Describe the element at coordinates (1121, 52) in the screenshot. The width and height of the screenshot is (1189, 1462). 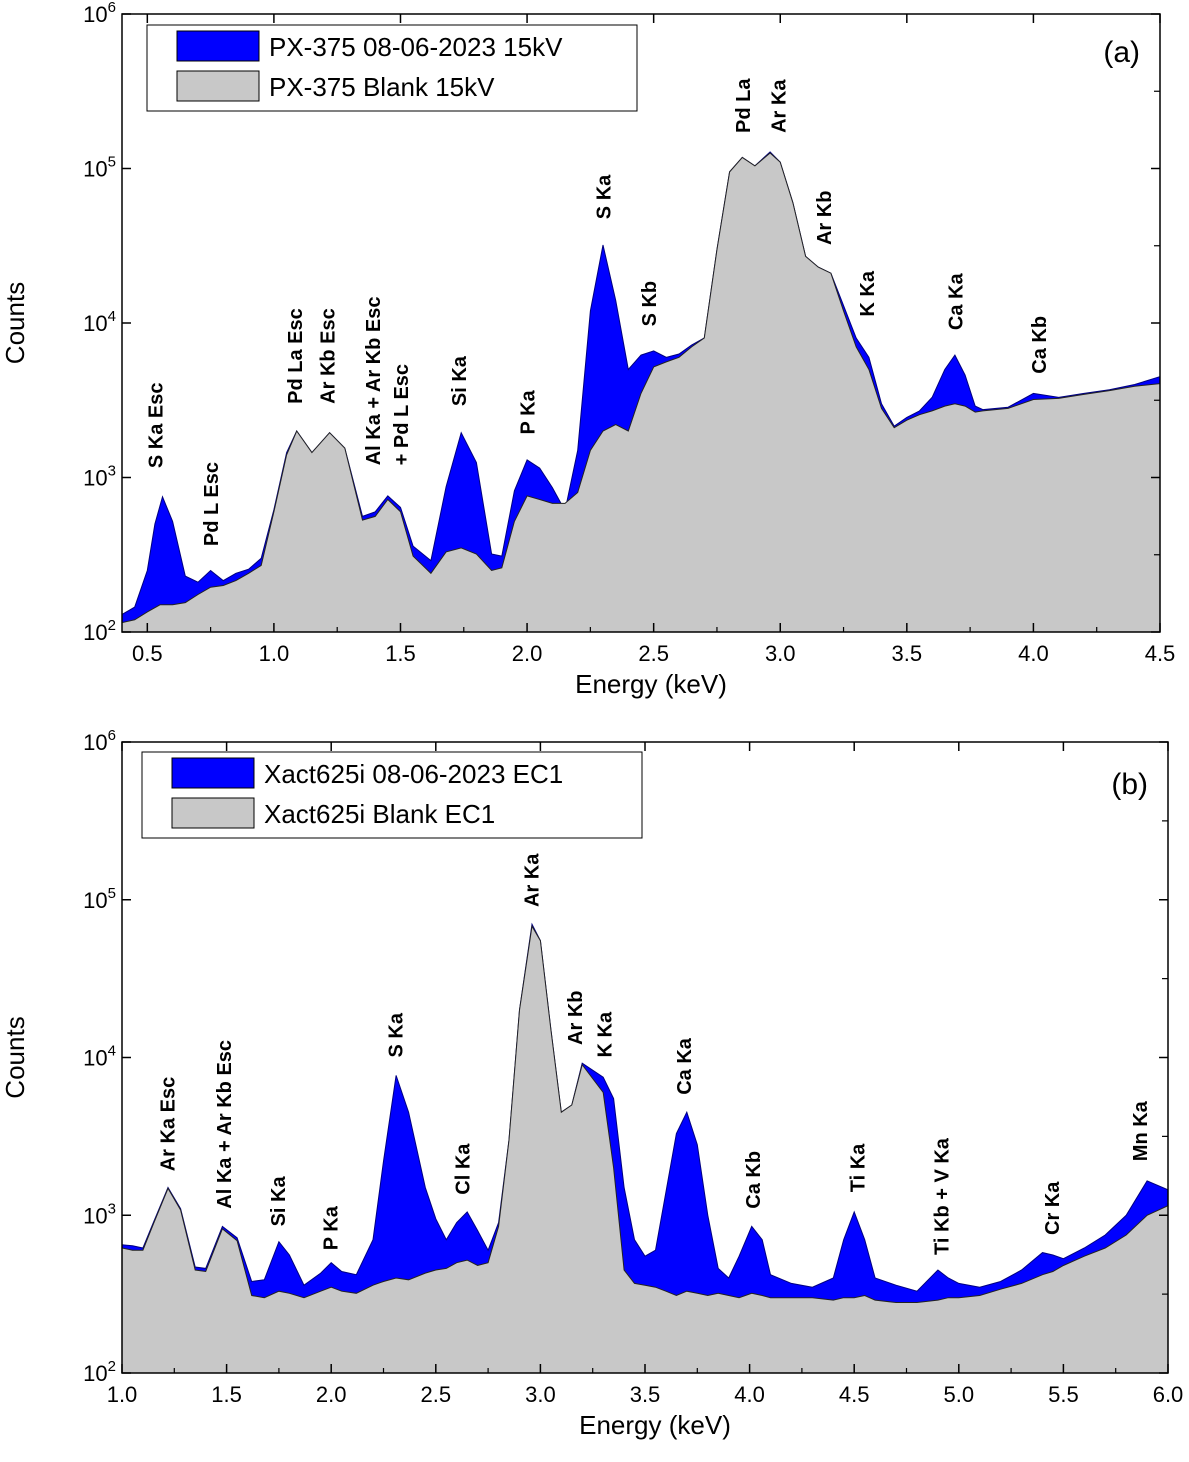
I see `panel-tag: (a)` at that location.